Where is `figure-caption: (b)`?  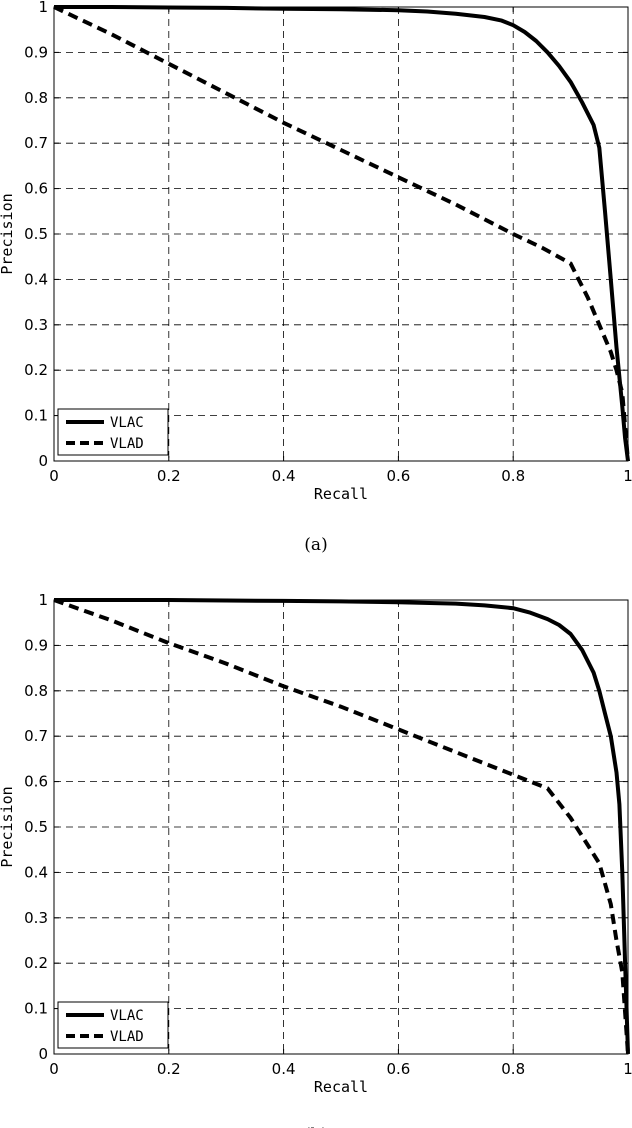
figure-caption: (b) is located at coordinates (316, 1126).